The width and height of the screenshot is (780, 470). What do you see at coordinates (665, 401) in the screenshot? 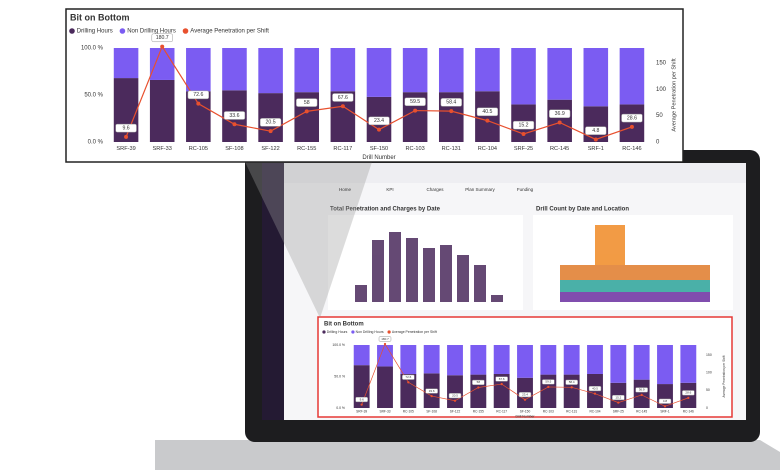
I see `data-label: 4.8` at bounding box center [665, 401].